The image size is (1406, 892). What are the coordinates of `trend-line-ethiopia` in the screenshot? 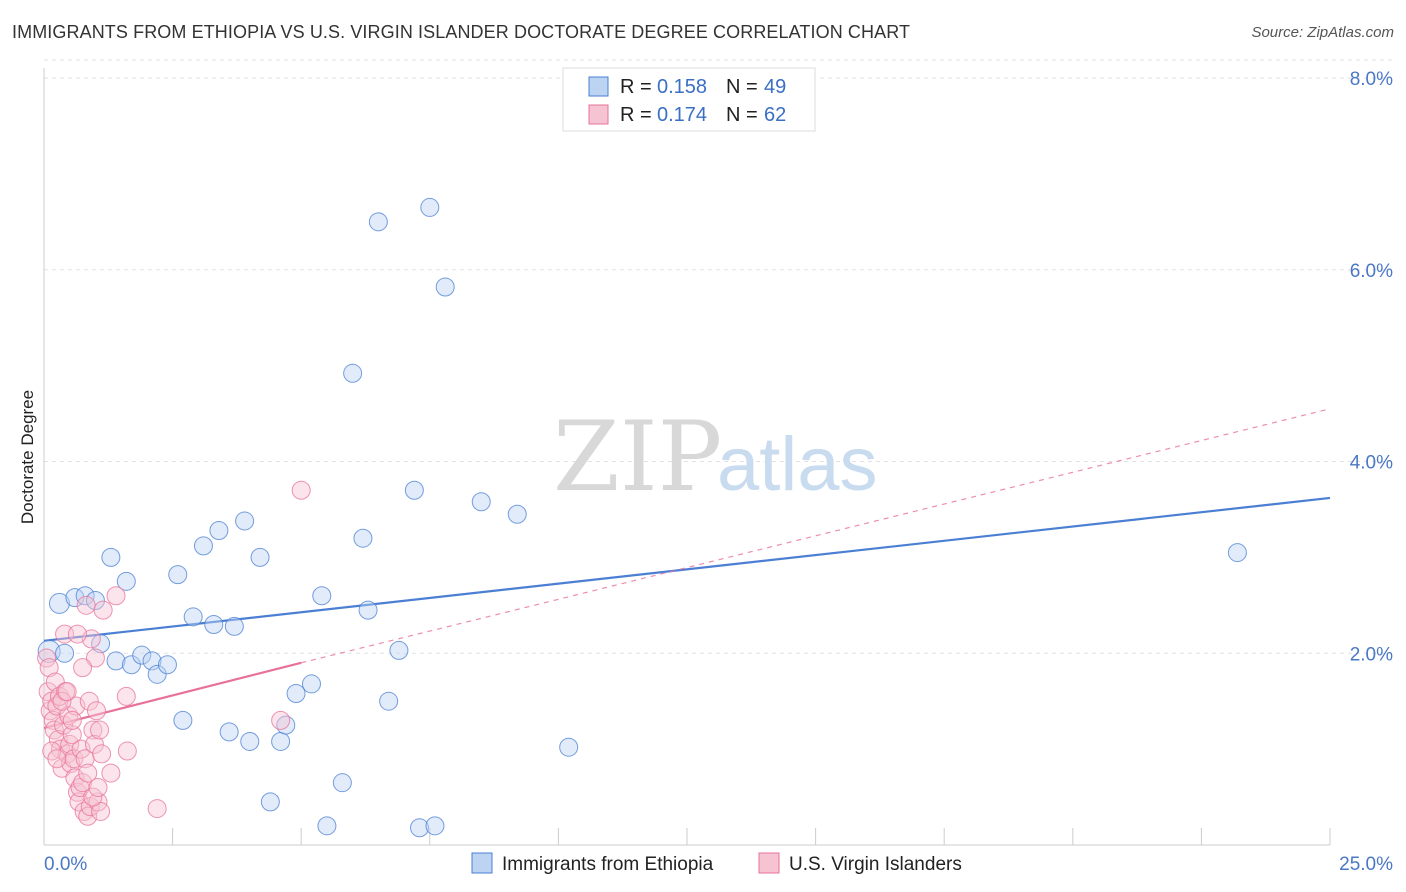 It's located at (687, 569).